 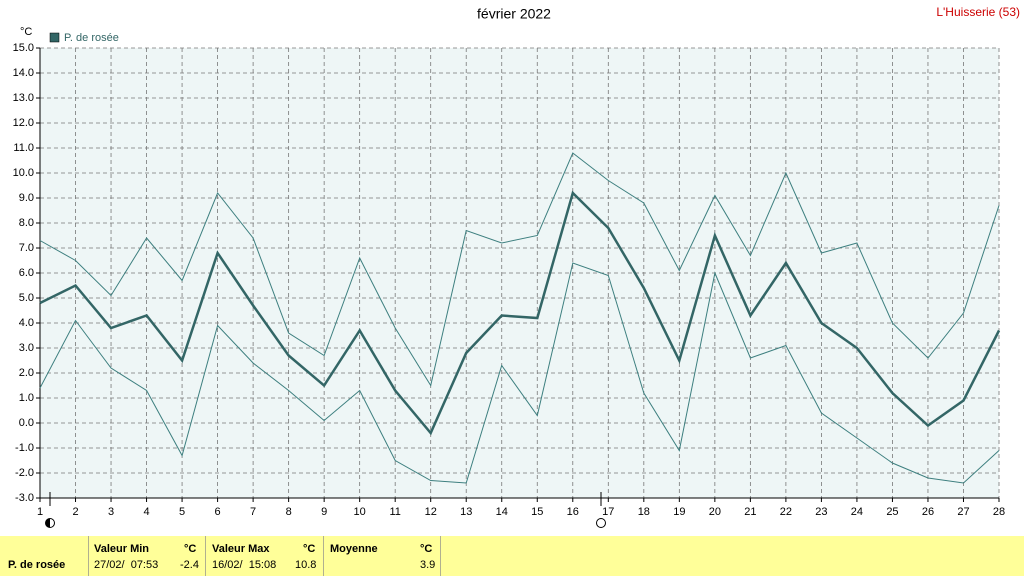 I want to click on x-tick-label: 2, so click(x=75, y=512).